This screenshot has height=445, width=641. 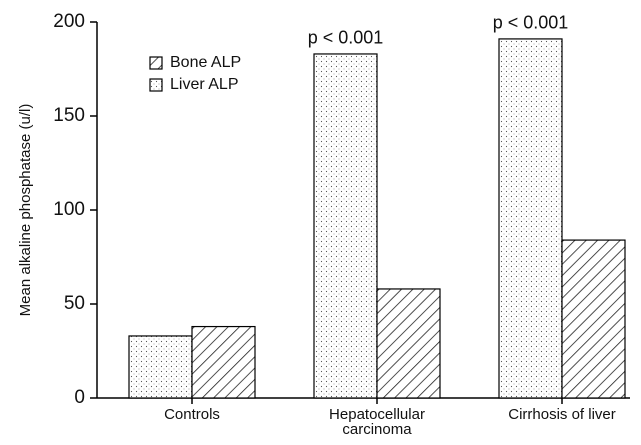 What do you see at coordinates (204, 84) in the screenshot?
I see `legend-label: Liver ALP` at bounding box center [204, 84].